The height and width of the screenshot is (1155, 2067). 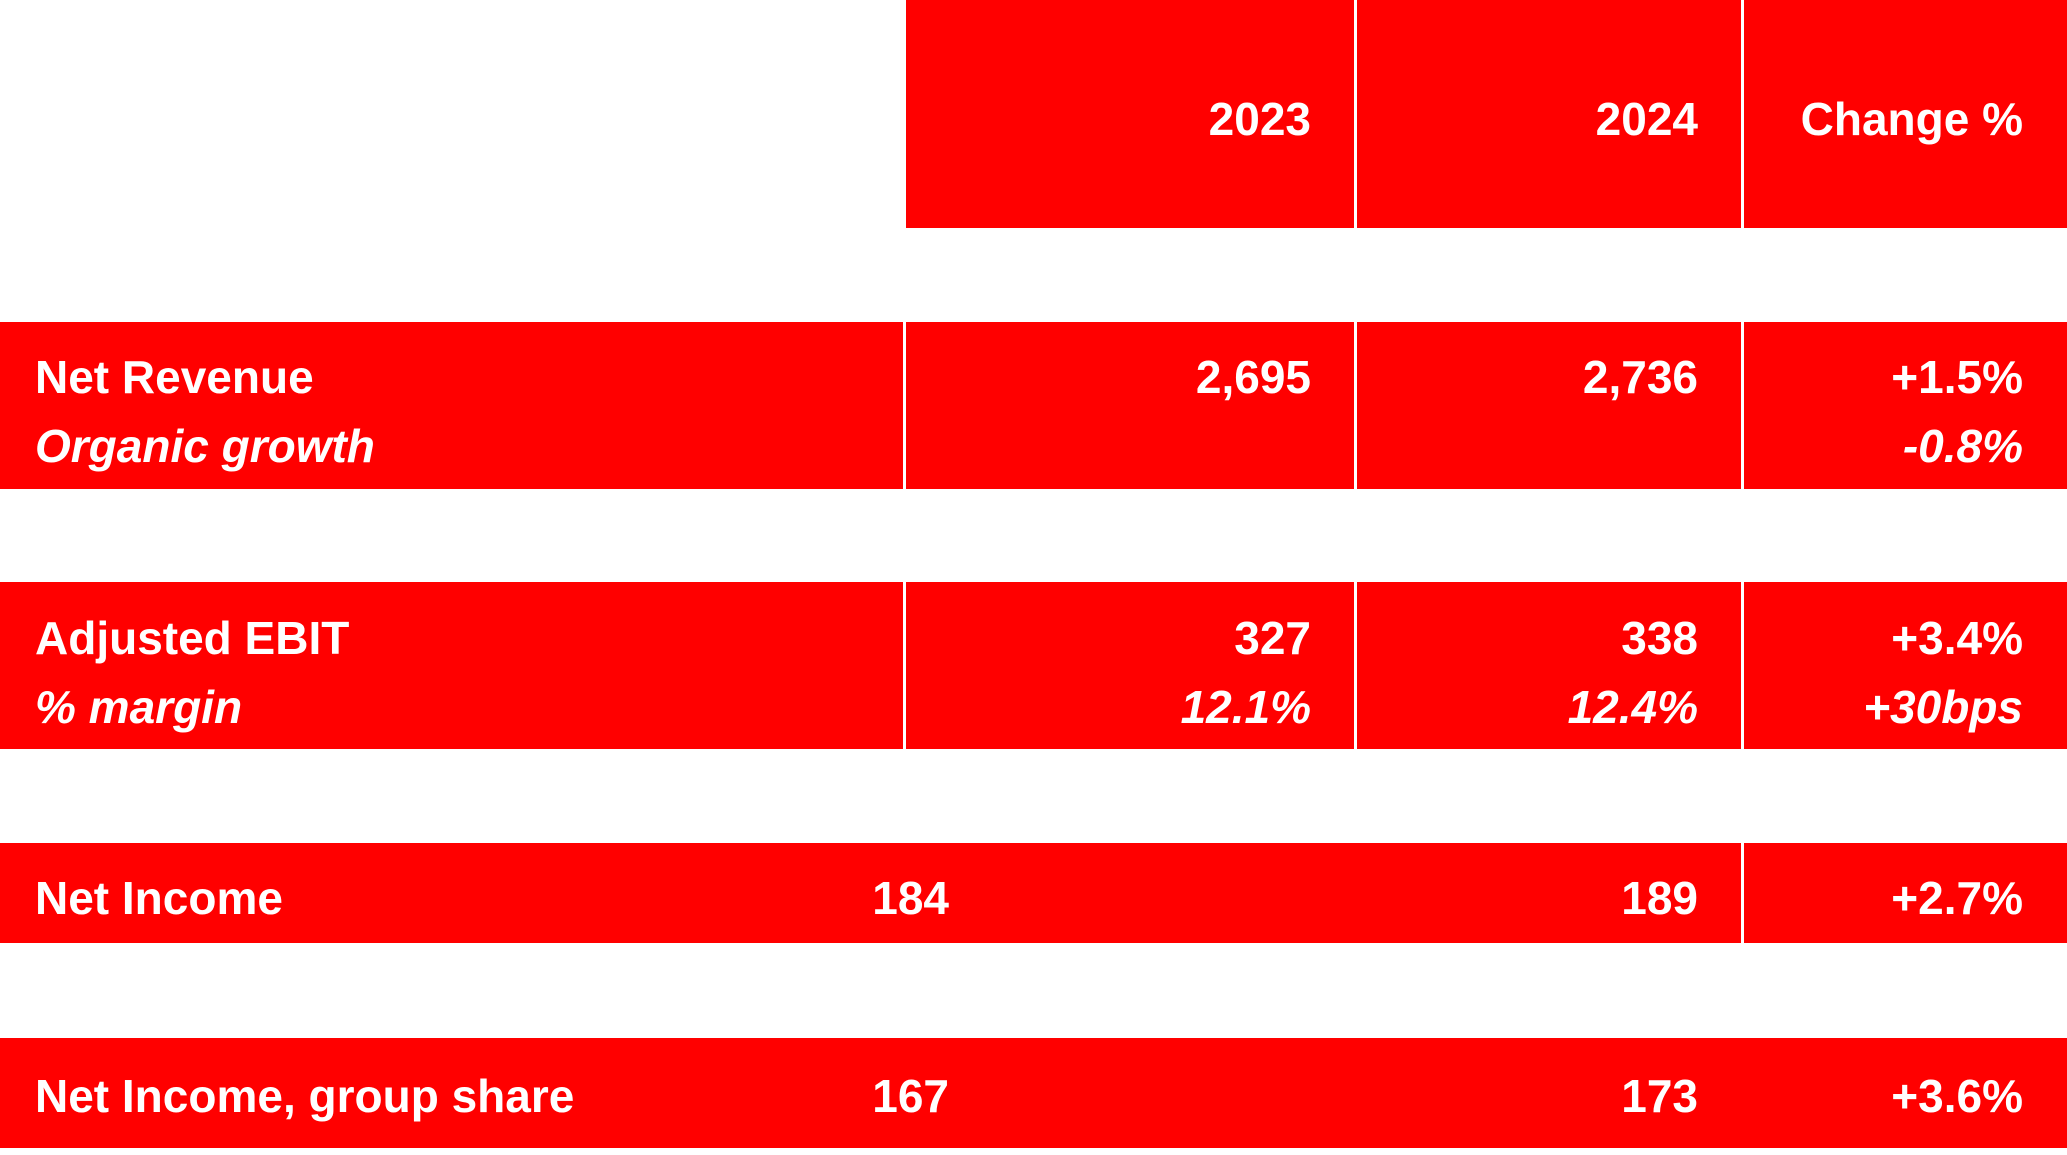 I want to click on header-cell-2023: 2023, so click(x=1130, y=114).